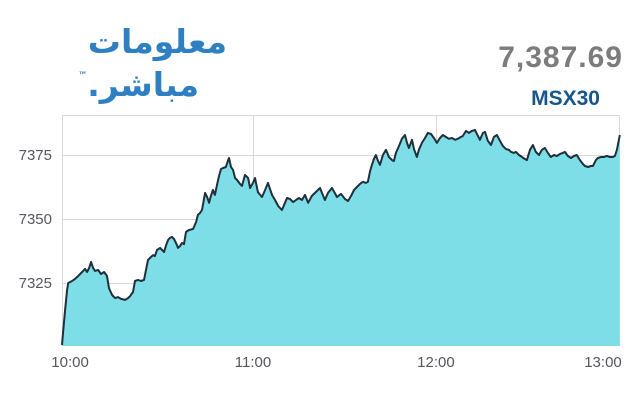 The image size is (640, 400). I want to click on quote-block: 7,387.69 MSX30, so click(560, 76).